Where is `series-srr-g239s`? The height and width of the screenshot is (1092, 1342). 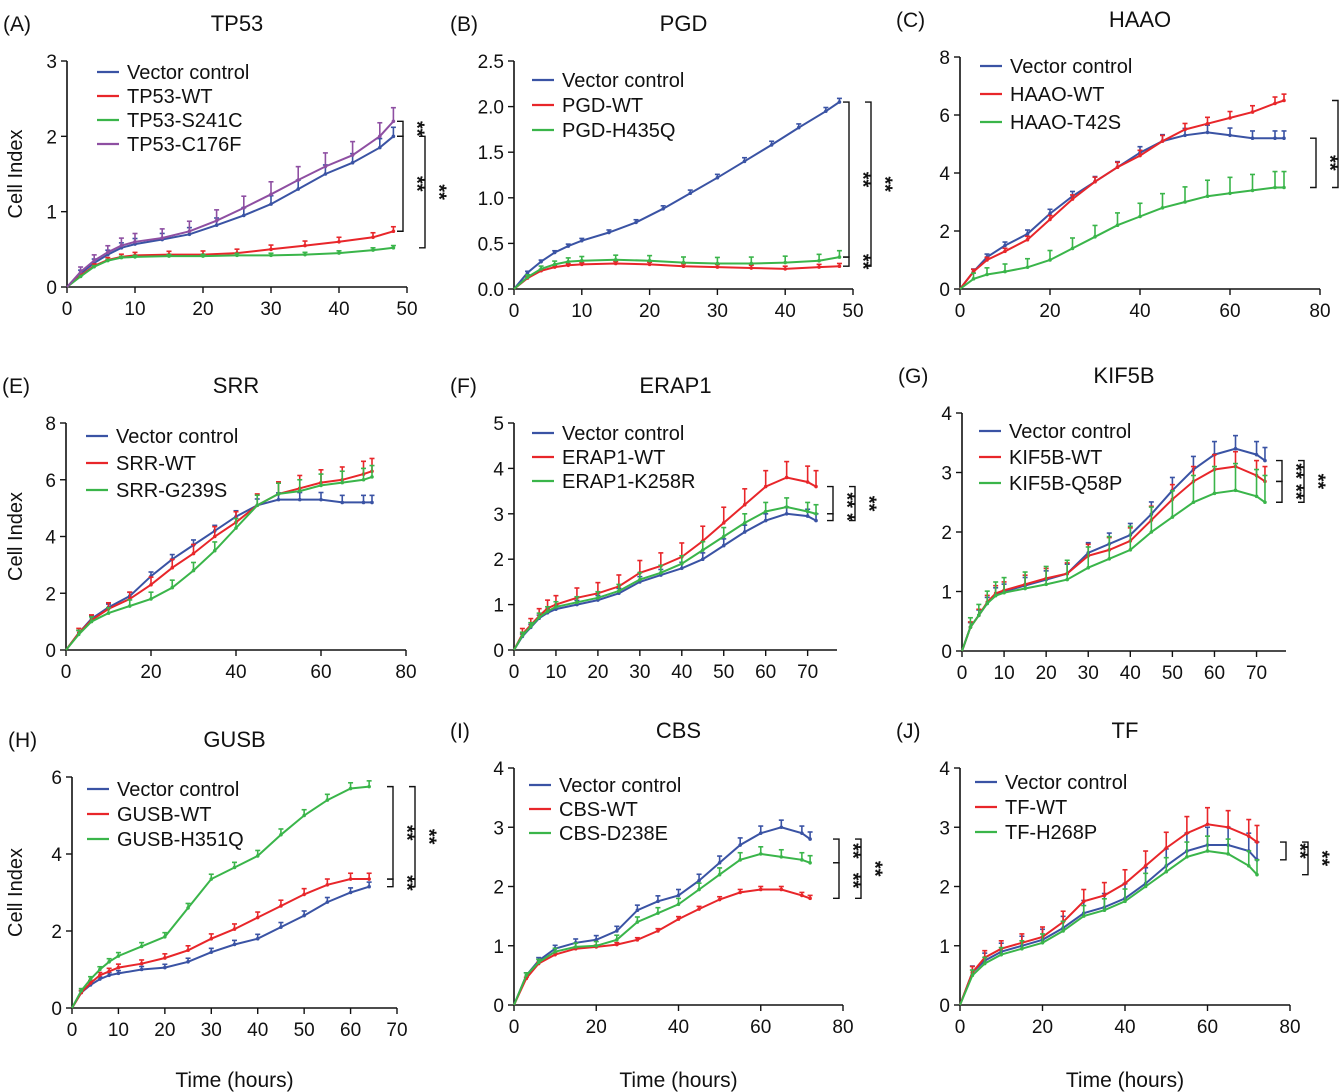 series-srr-g239s is located at coordinates (220, 557).